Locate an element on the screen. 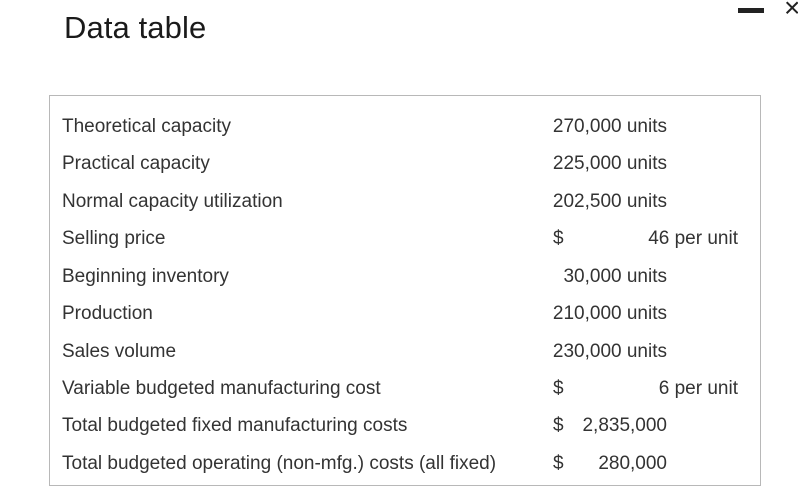  row-value: 230,000 units is located at coordinates (609, 351).